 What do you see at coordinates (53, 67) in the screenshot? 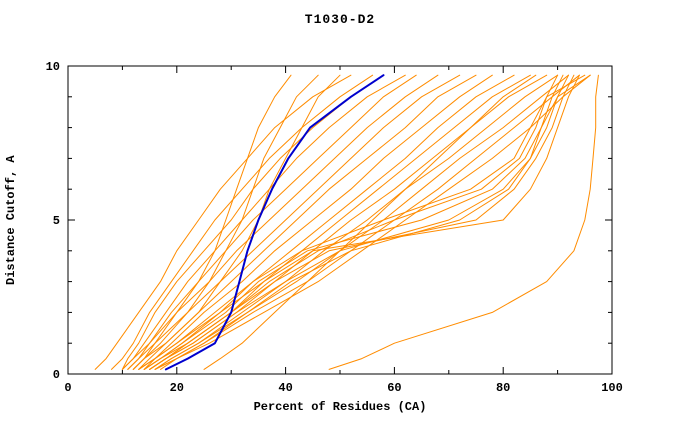
I see `y-tick-label: 10` at bounding box center [53, 67].